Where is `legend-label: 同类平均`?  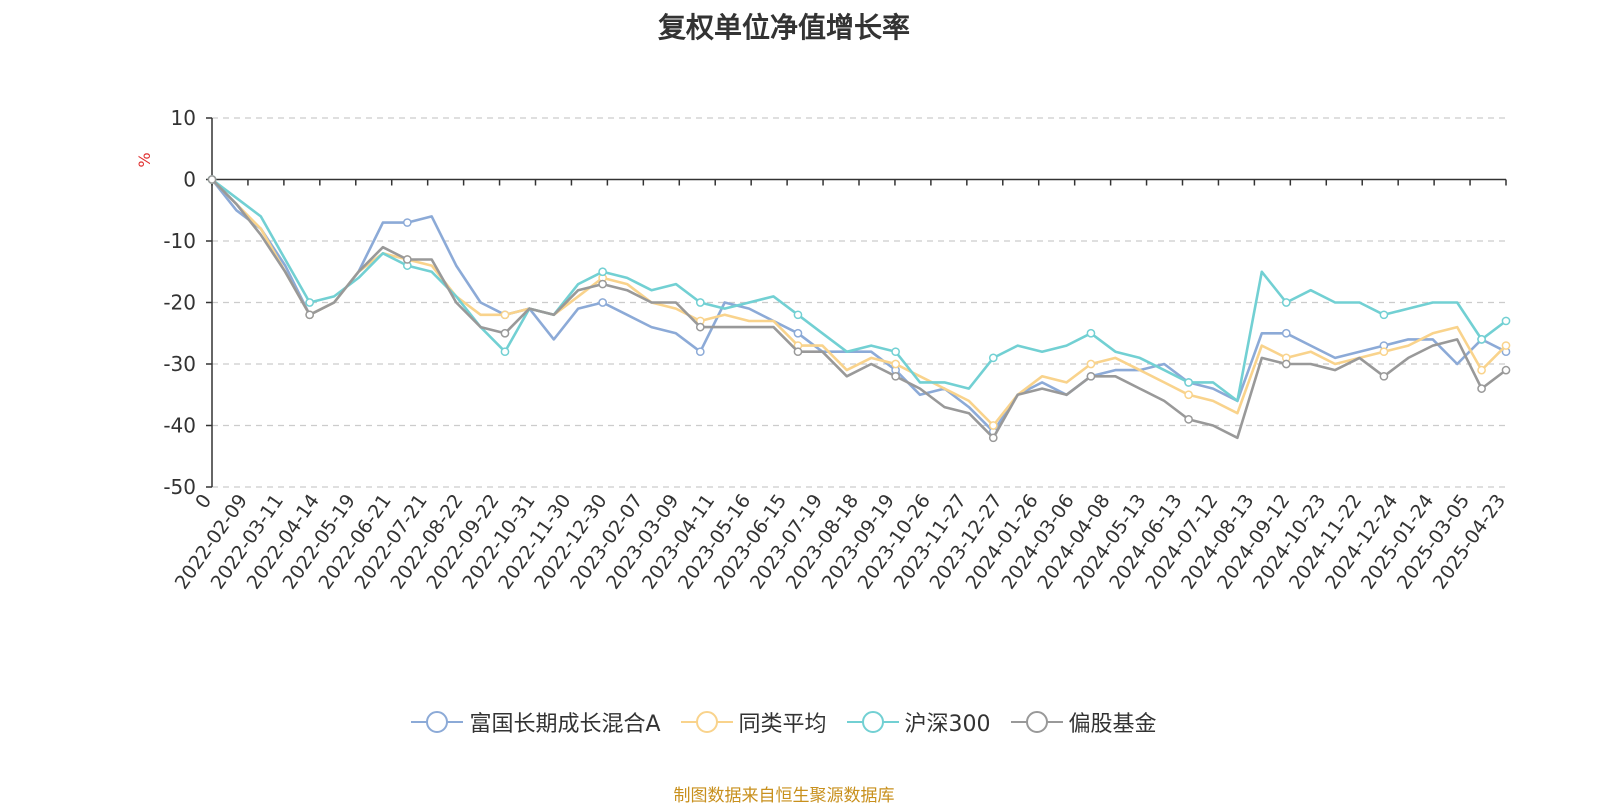 legend-label: 同类平均 is located at coordinates (782, 724).